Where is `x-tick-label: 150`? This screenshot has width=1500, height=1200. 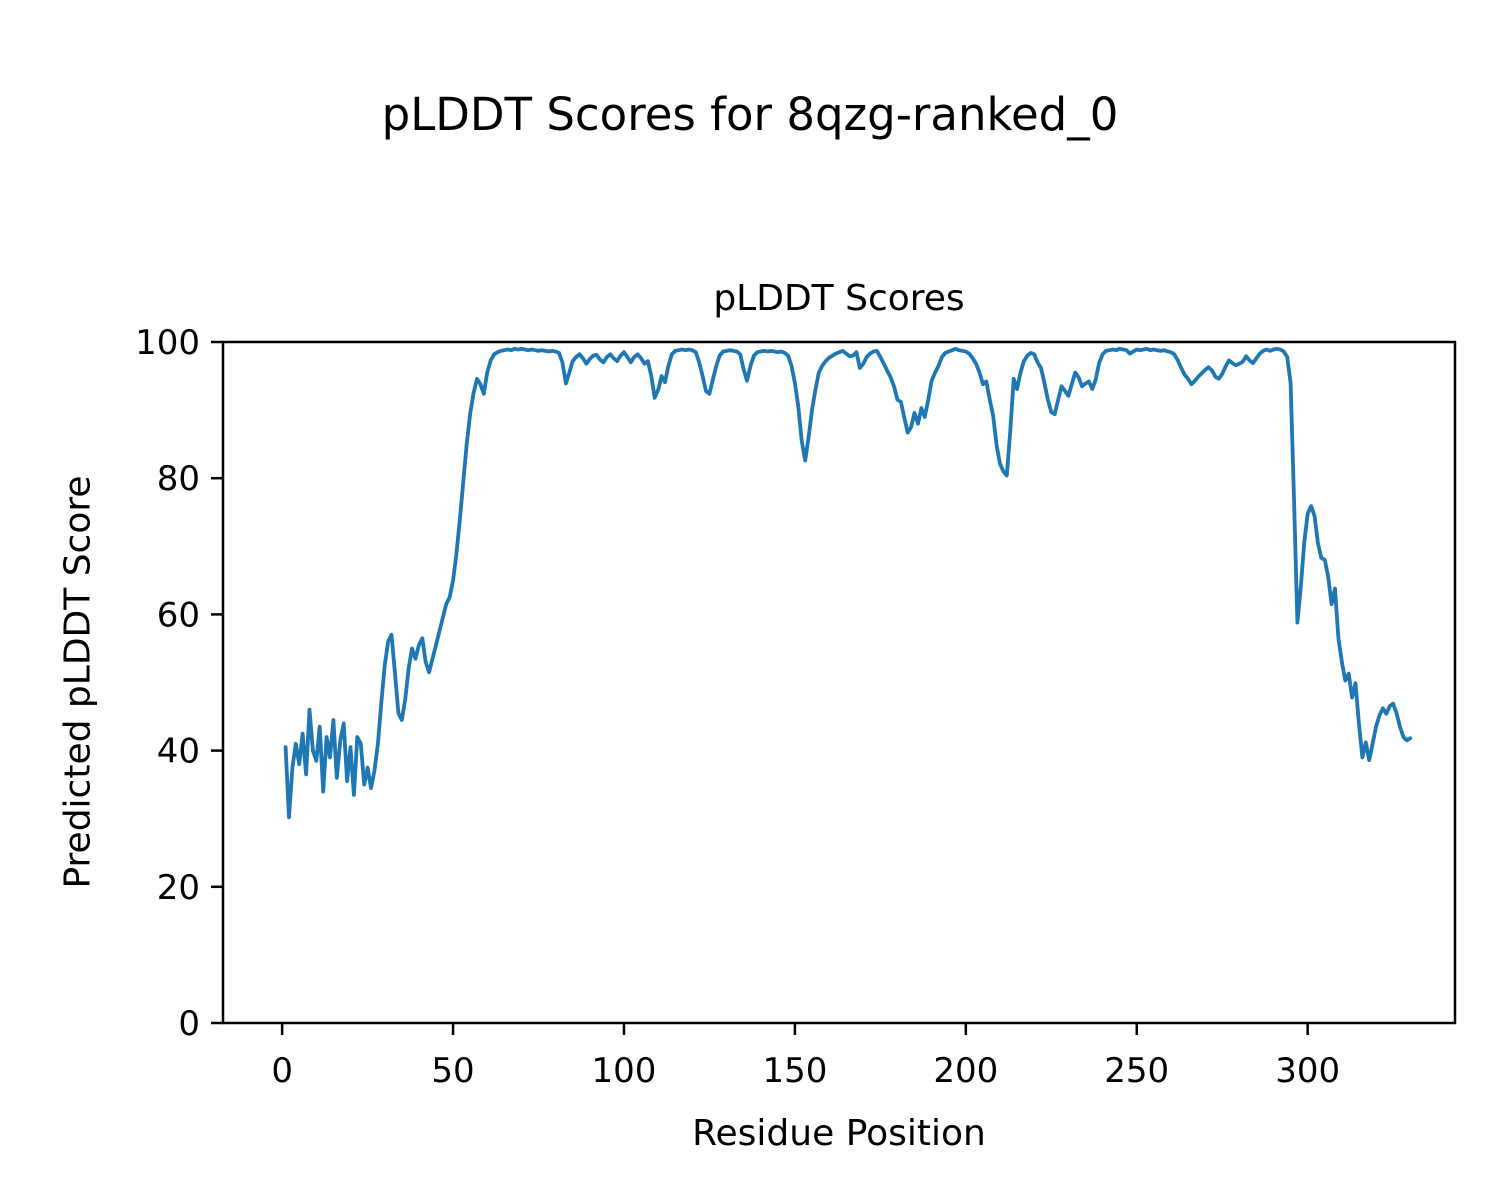 x-tick-label: 150 is located at coordinates (794, 1071).